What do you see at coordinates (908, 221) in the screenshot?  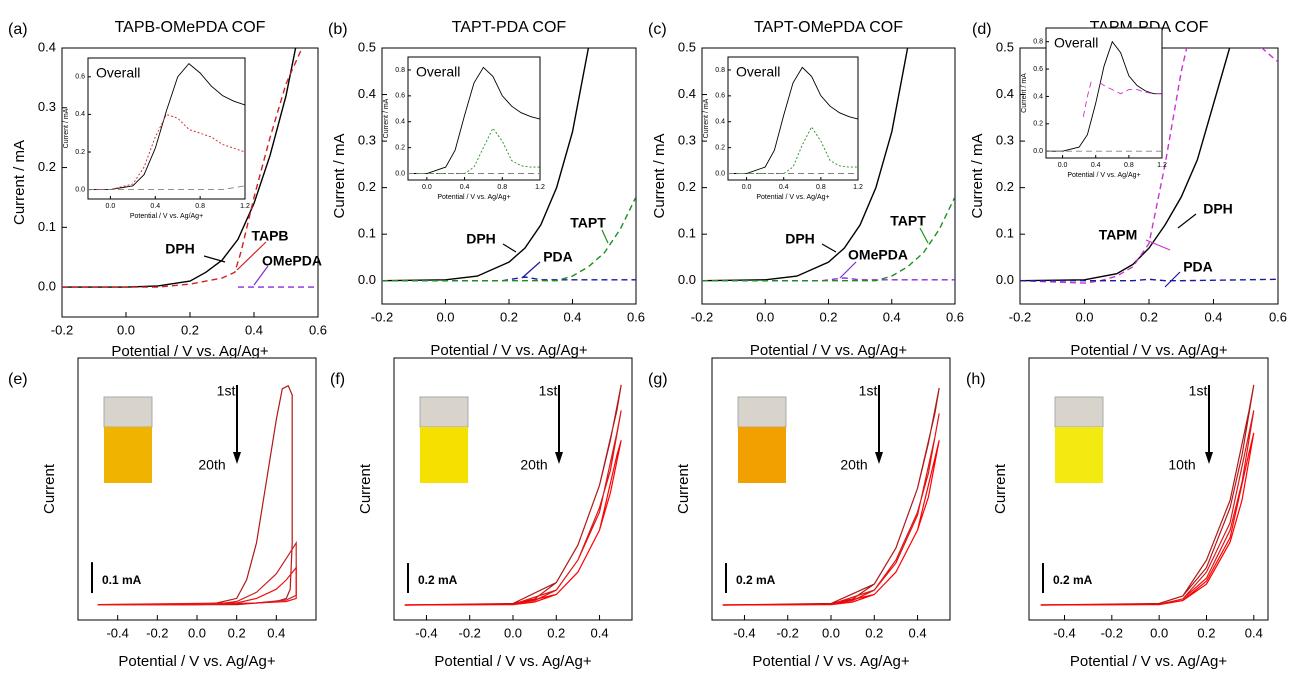 I see `annotation: TAPT` at bounding box center [908, 221].